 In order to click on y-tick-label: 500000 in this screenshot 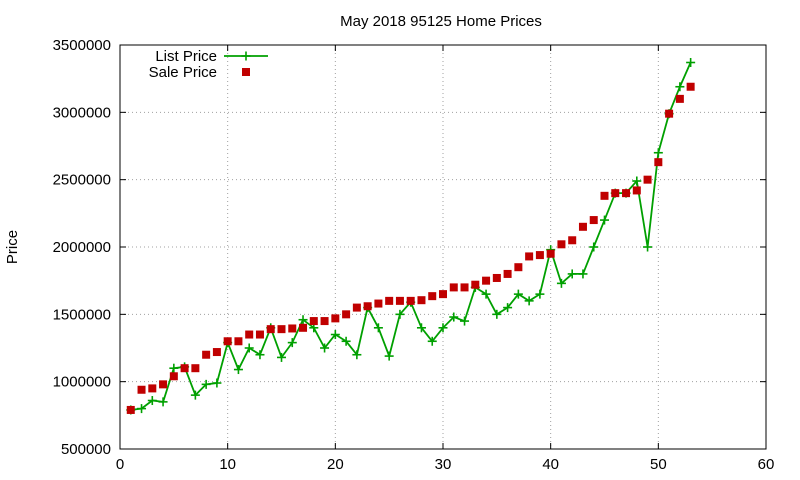, I will do `click(86, 449)`.